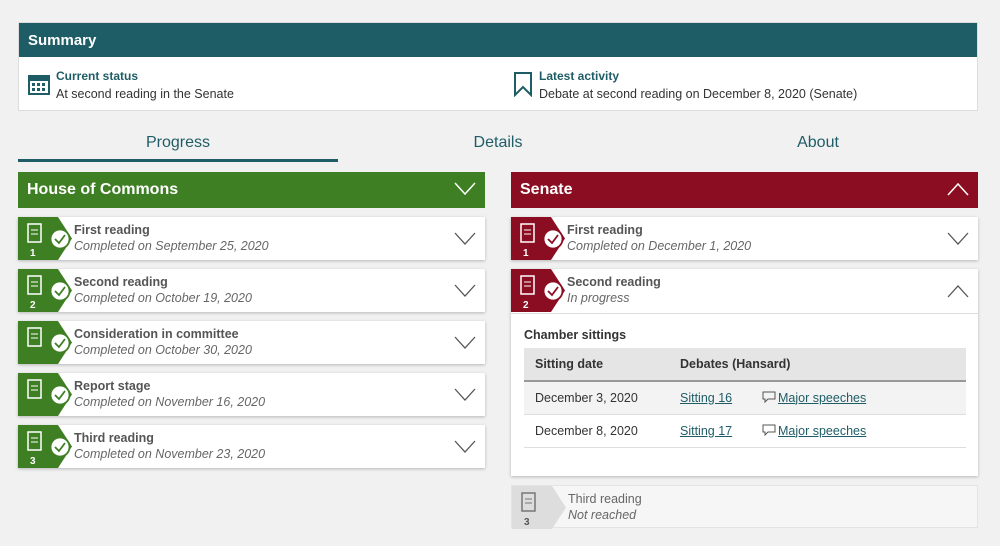  I want to click on debates-cell: Sitting 16 Major speeches, so click(817, 397).